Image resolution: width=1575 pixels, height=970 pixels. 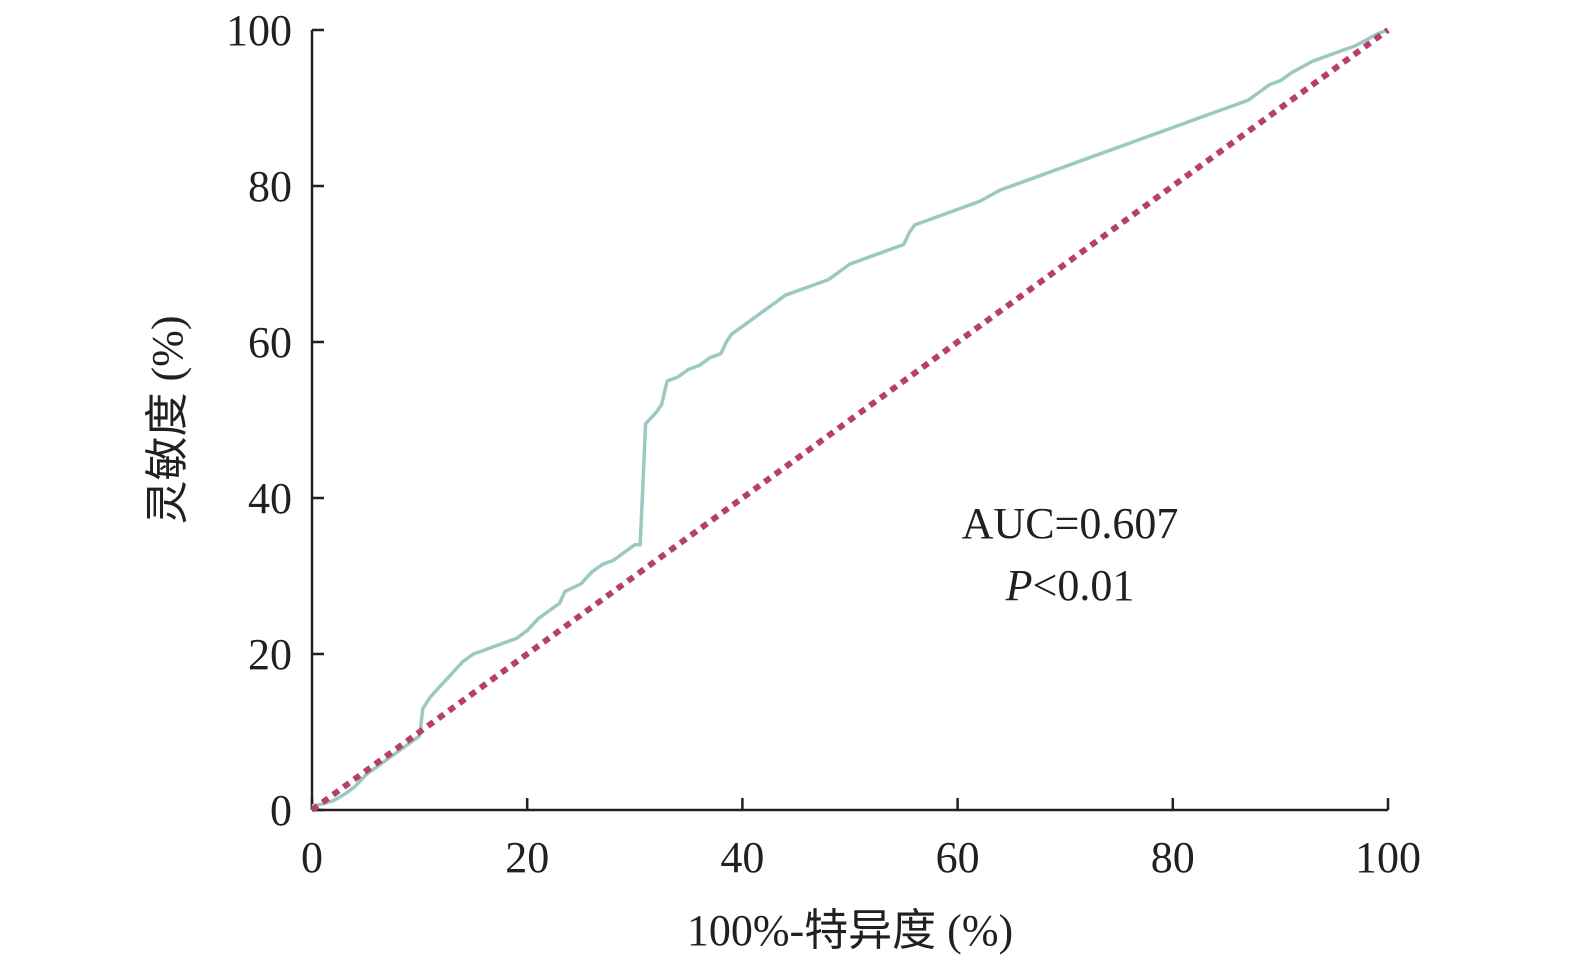 I want to click on y-tick-label: 100, so click(x=259, y=30).